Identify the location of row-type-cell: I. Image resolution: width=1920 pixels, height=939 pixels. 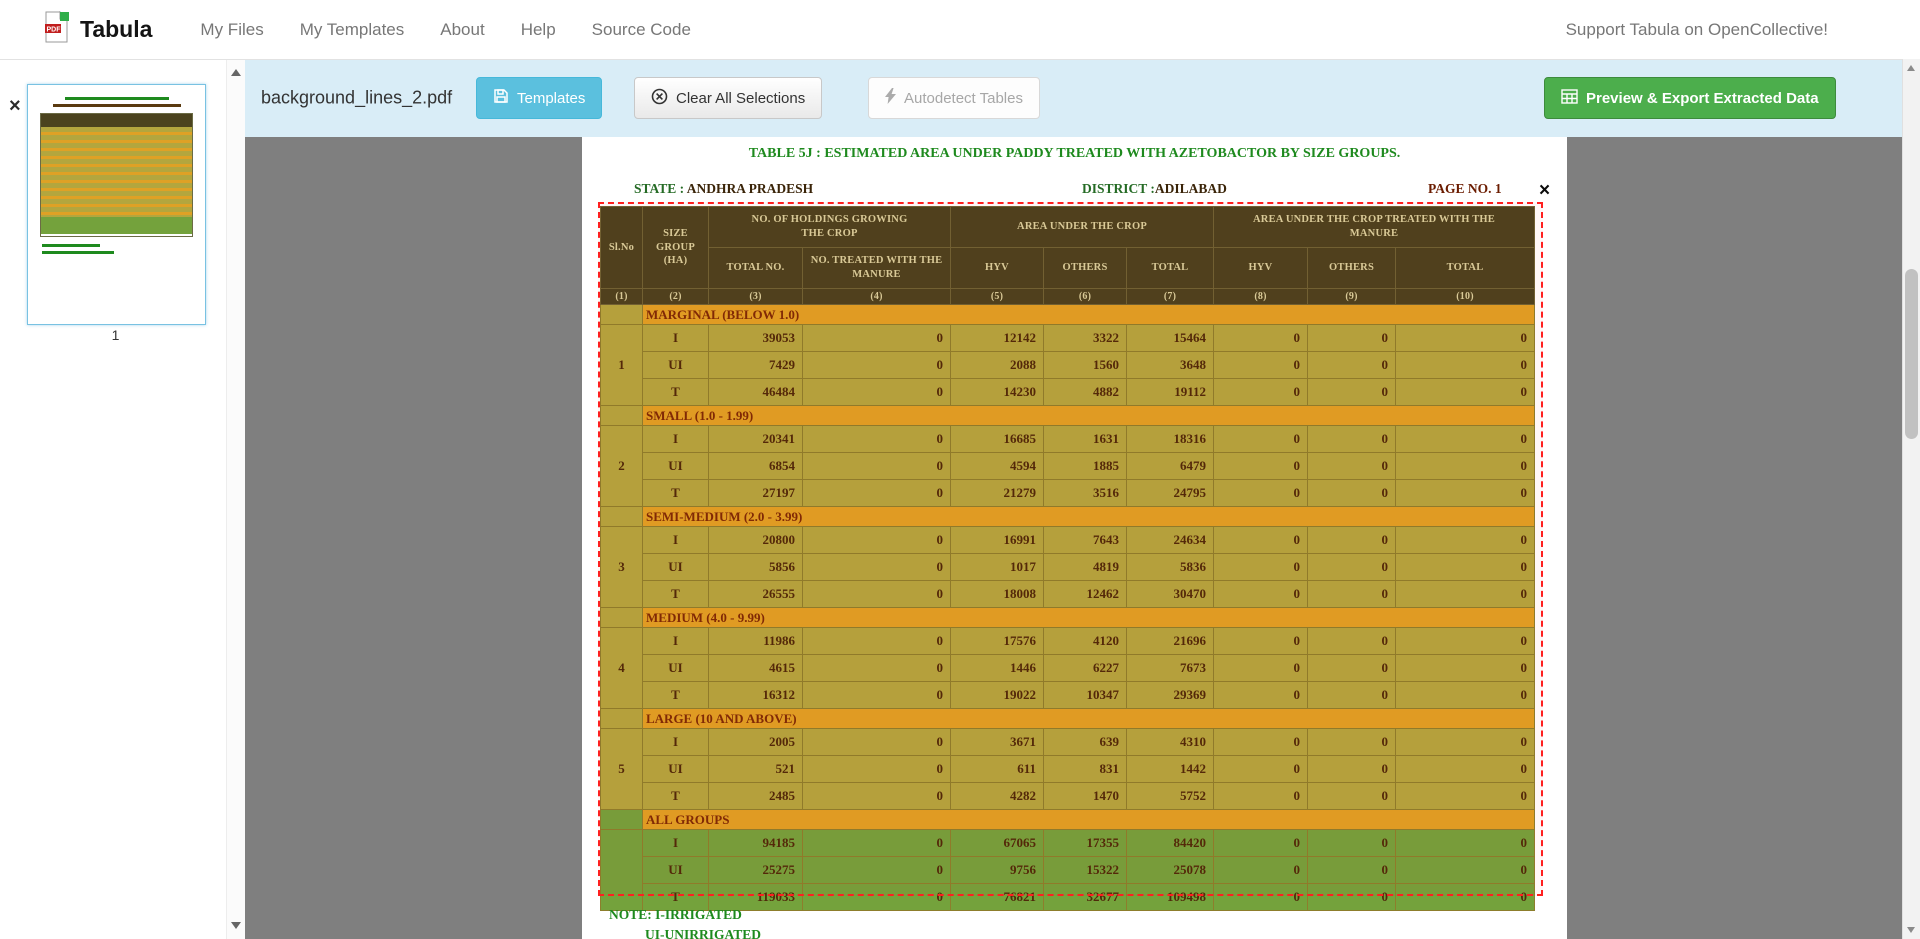
(675, 439).